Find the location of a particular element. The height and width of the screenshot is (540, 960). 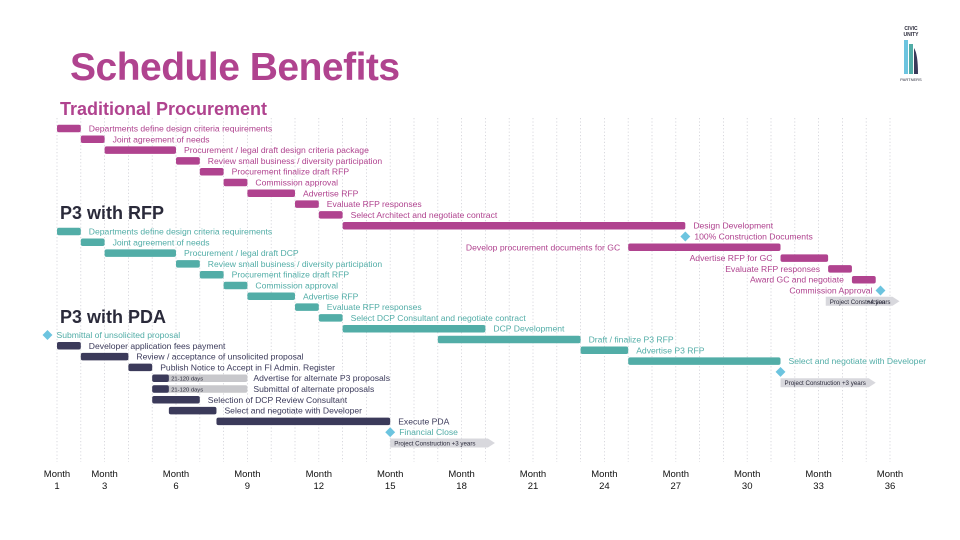

p3-with-pda-task-10: Project Construction +3 years is located at coordinates (442, 443).